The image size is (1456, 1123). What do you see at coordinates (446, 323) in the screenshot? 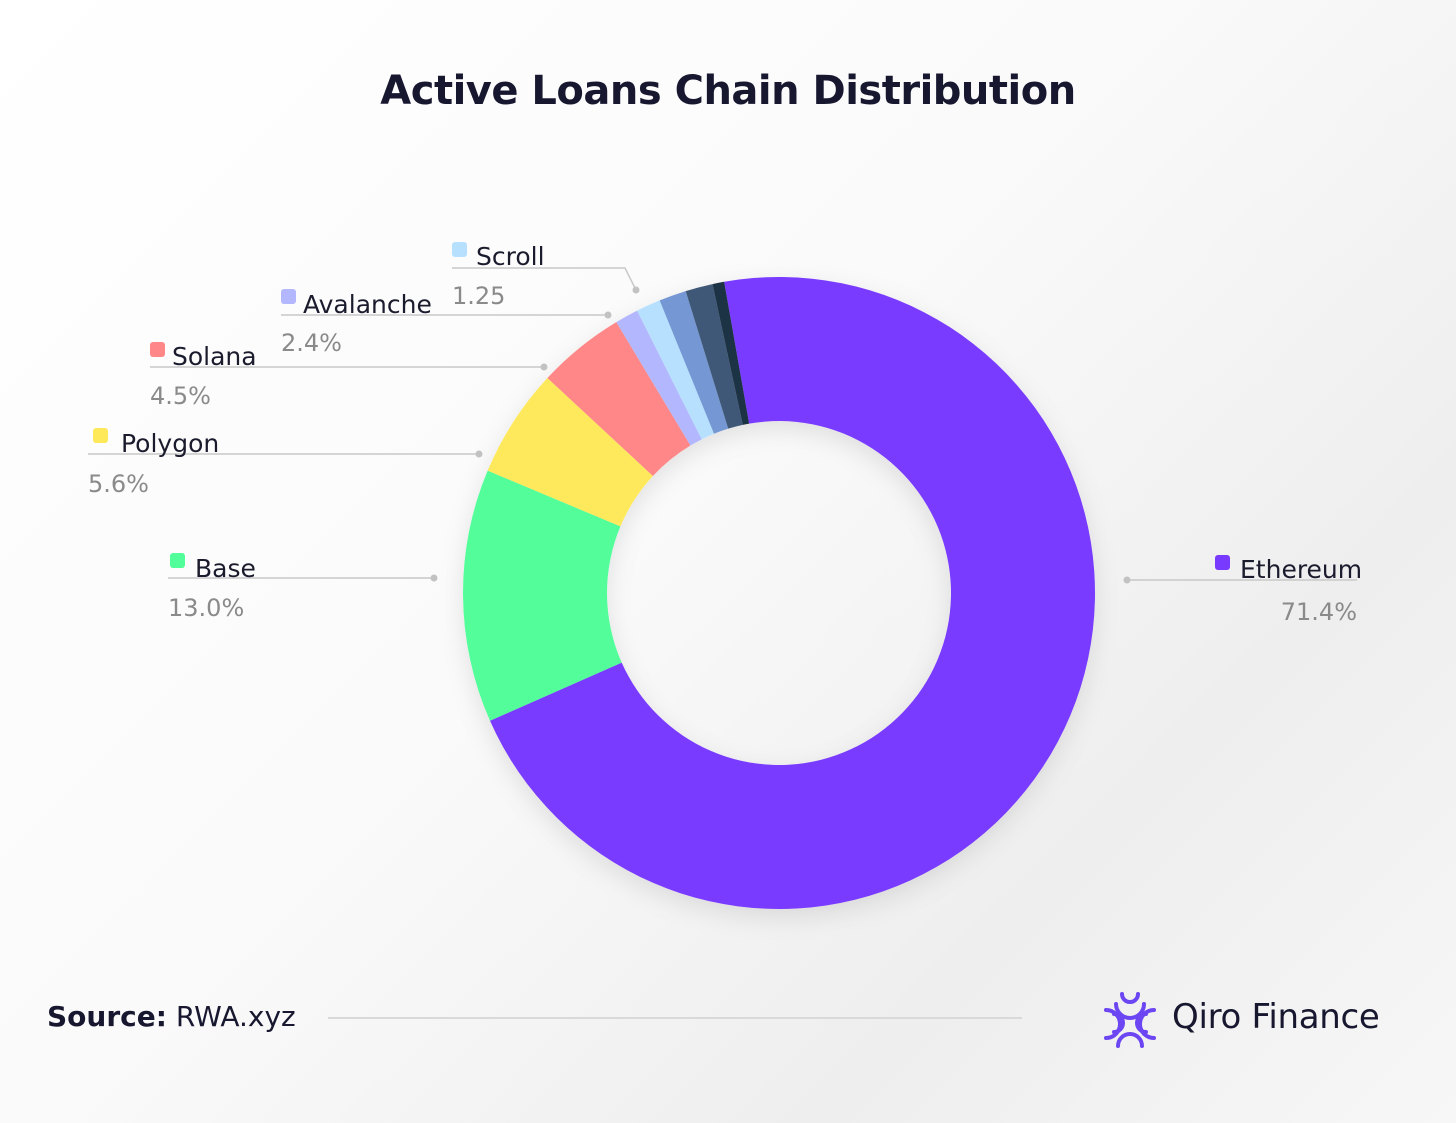
I see `legend-item-avalanche: Avalanche 2.4%` at bounding box center [446, 323].